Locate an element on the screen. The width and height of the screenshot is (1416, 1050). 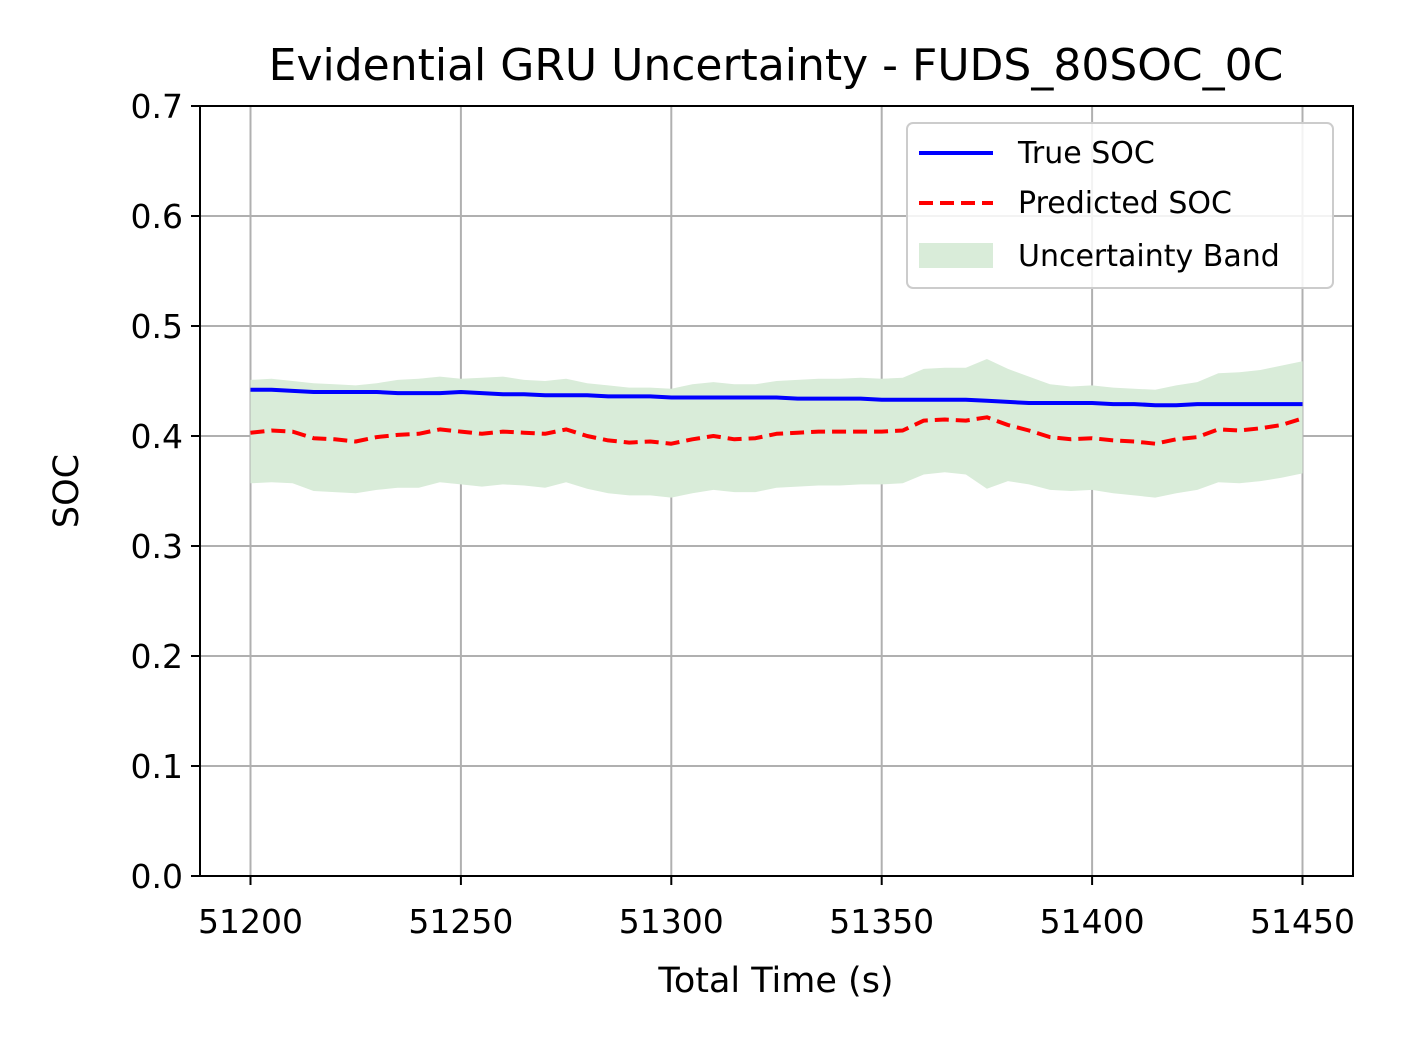
x-tick-label-2: 51300 is located at coordinates (671, 921).